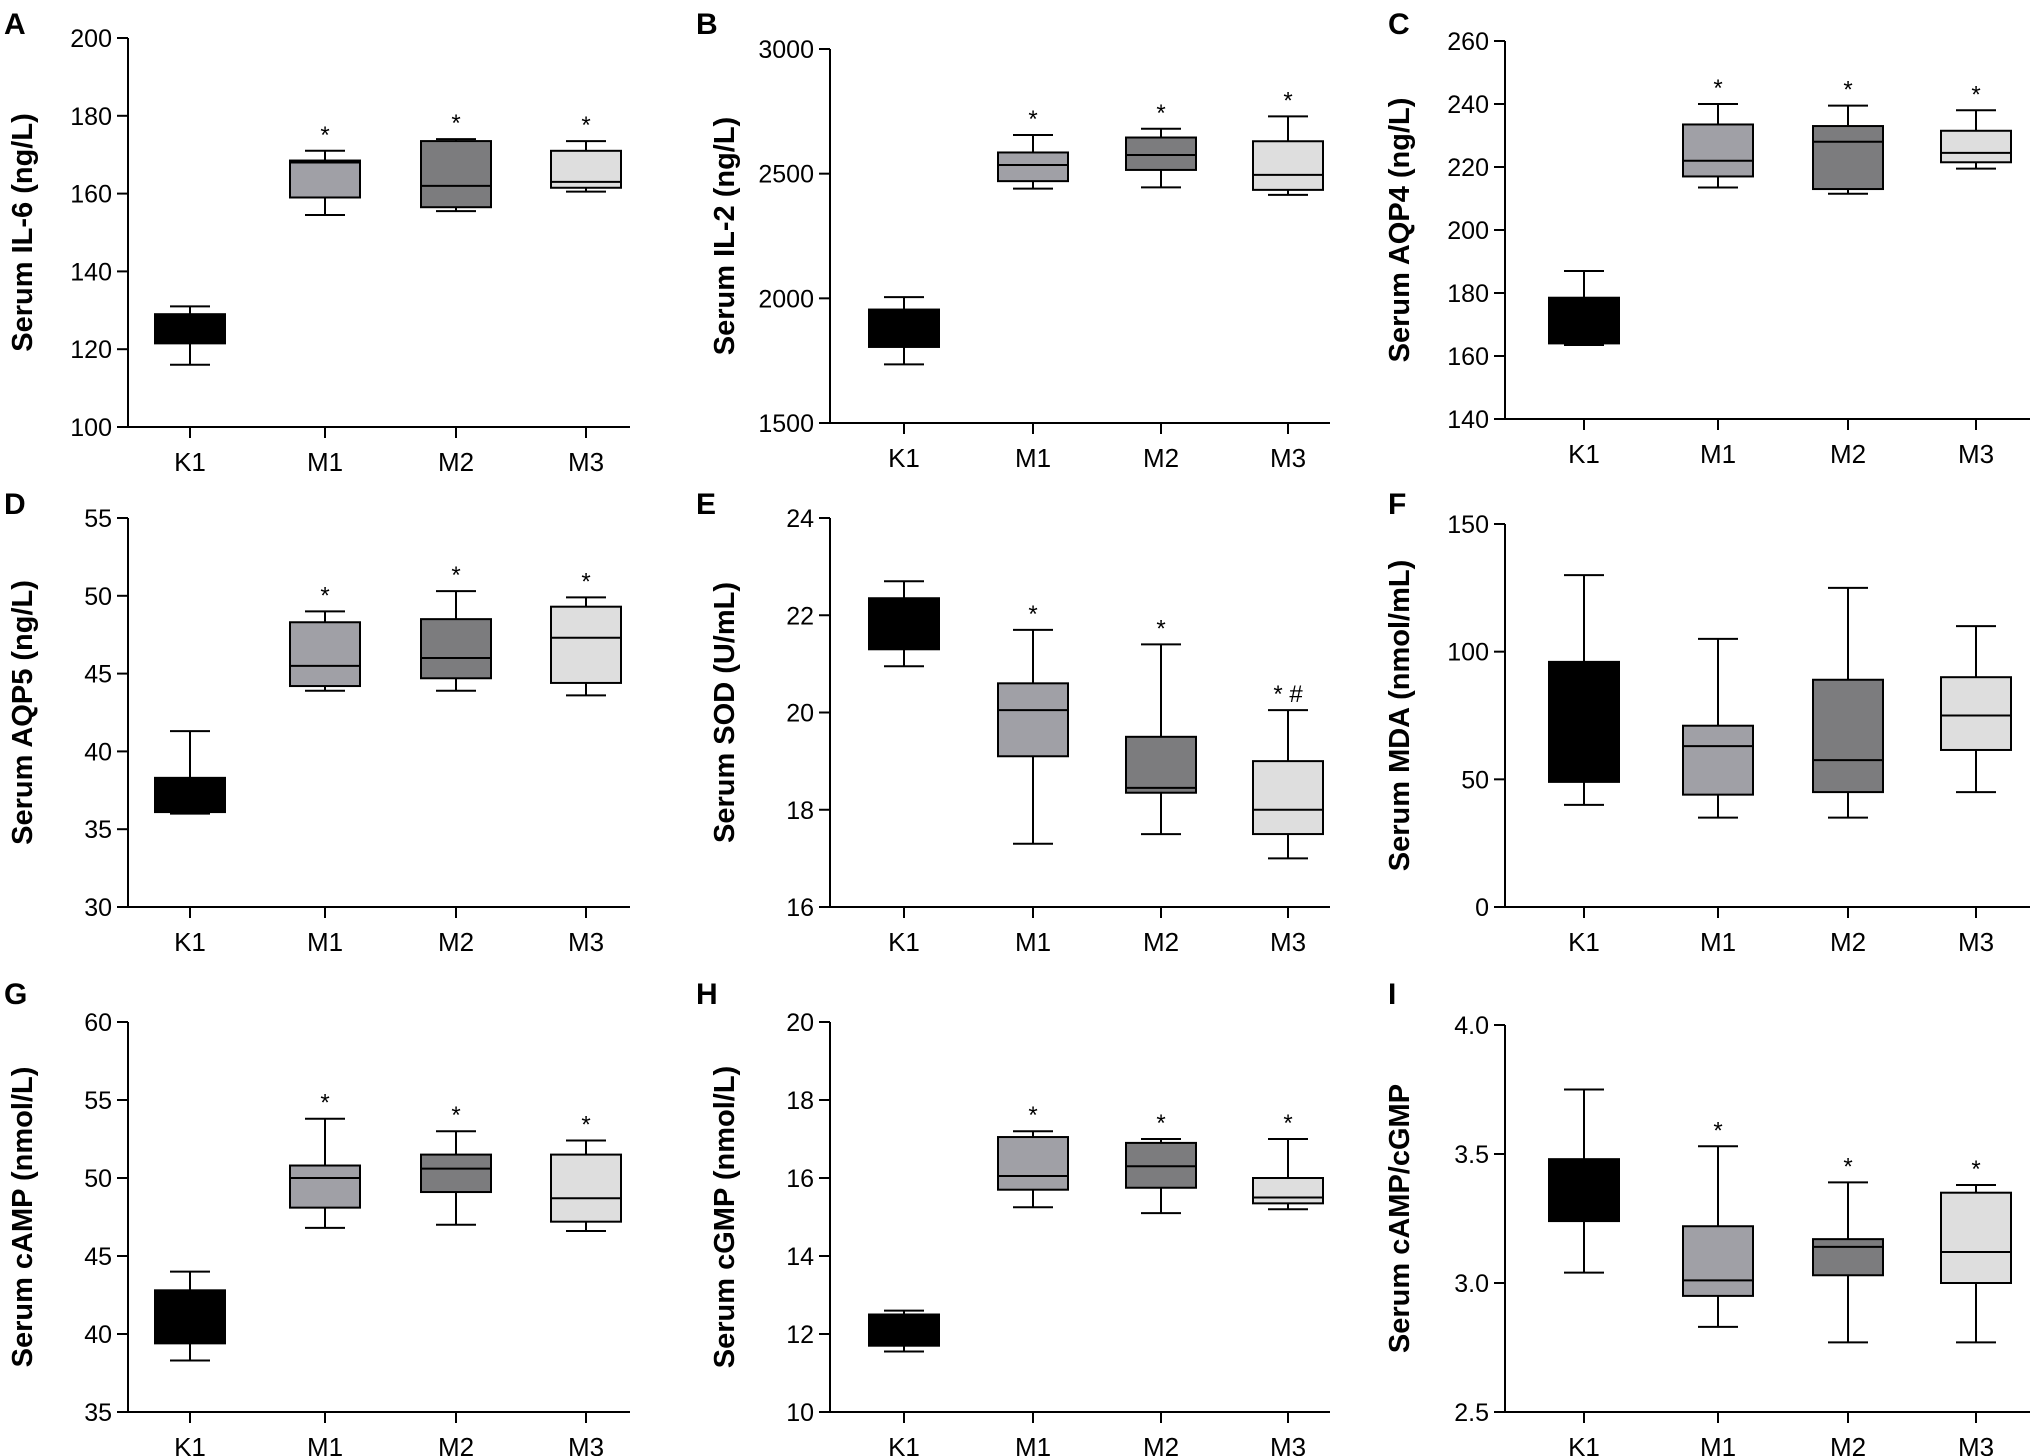  What do you see at coordinates (707, 24) in the screenshot?
I see `panel-letter: B` at bounding box center [707, 24].